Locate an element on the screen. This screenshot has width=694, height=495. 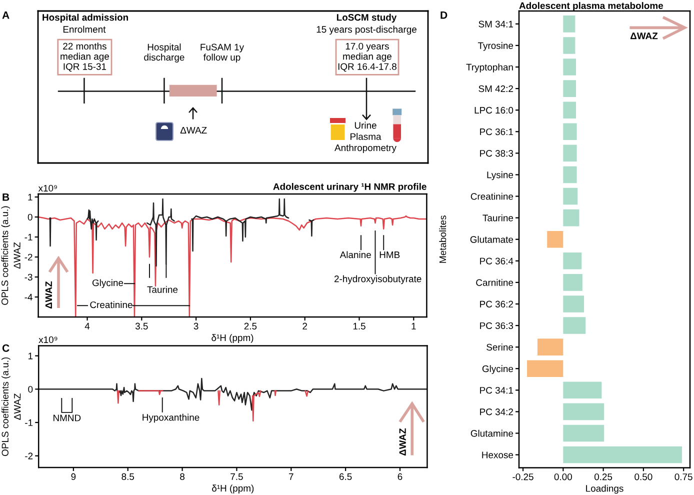
chart-title: Adolescent urinary ¹H NMR profile is located at coordinates (349, 187).